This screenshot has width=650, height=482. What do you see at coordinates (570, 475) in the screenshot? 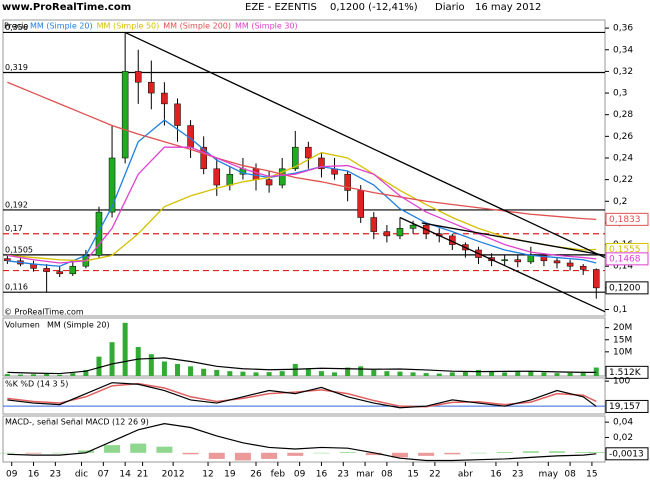
I see `x-tick-label: 08` at bounding box center [570, 475].